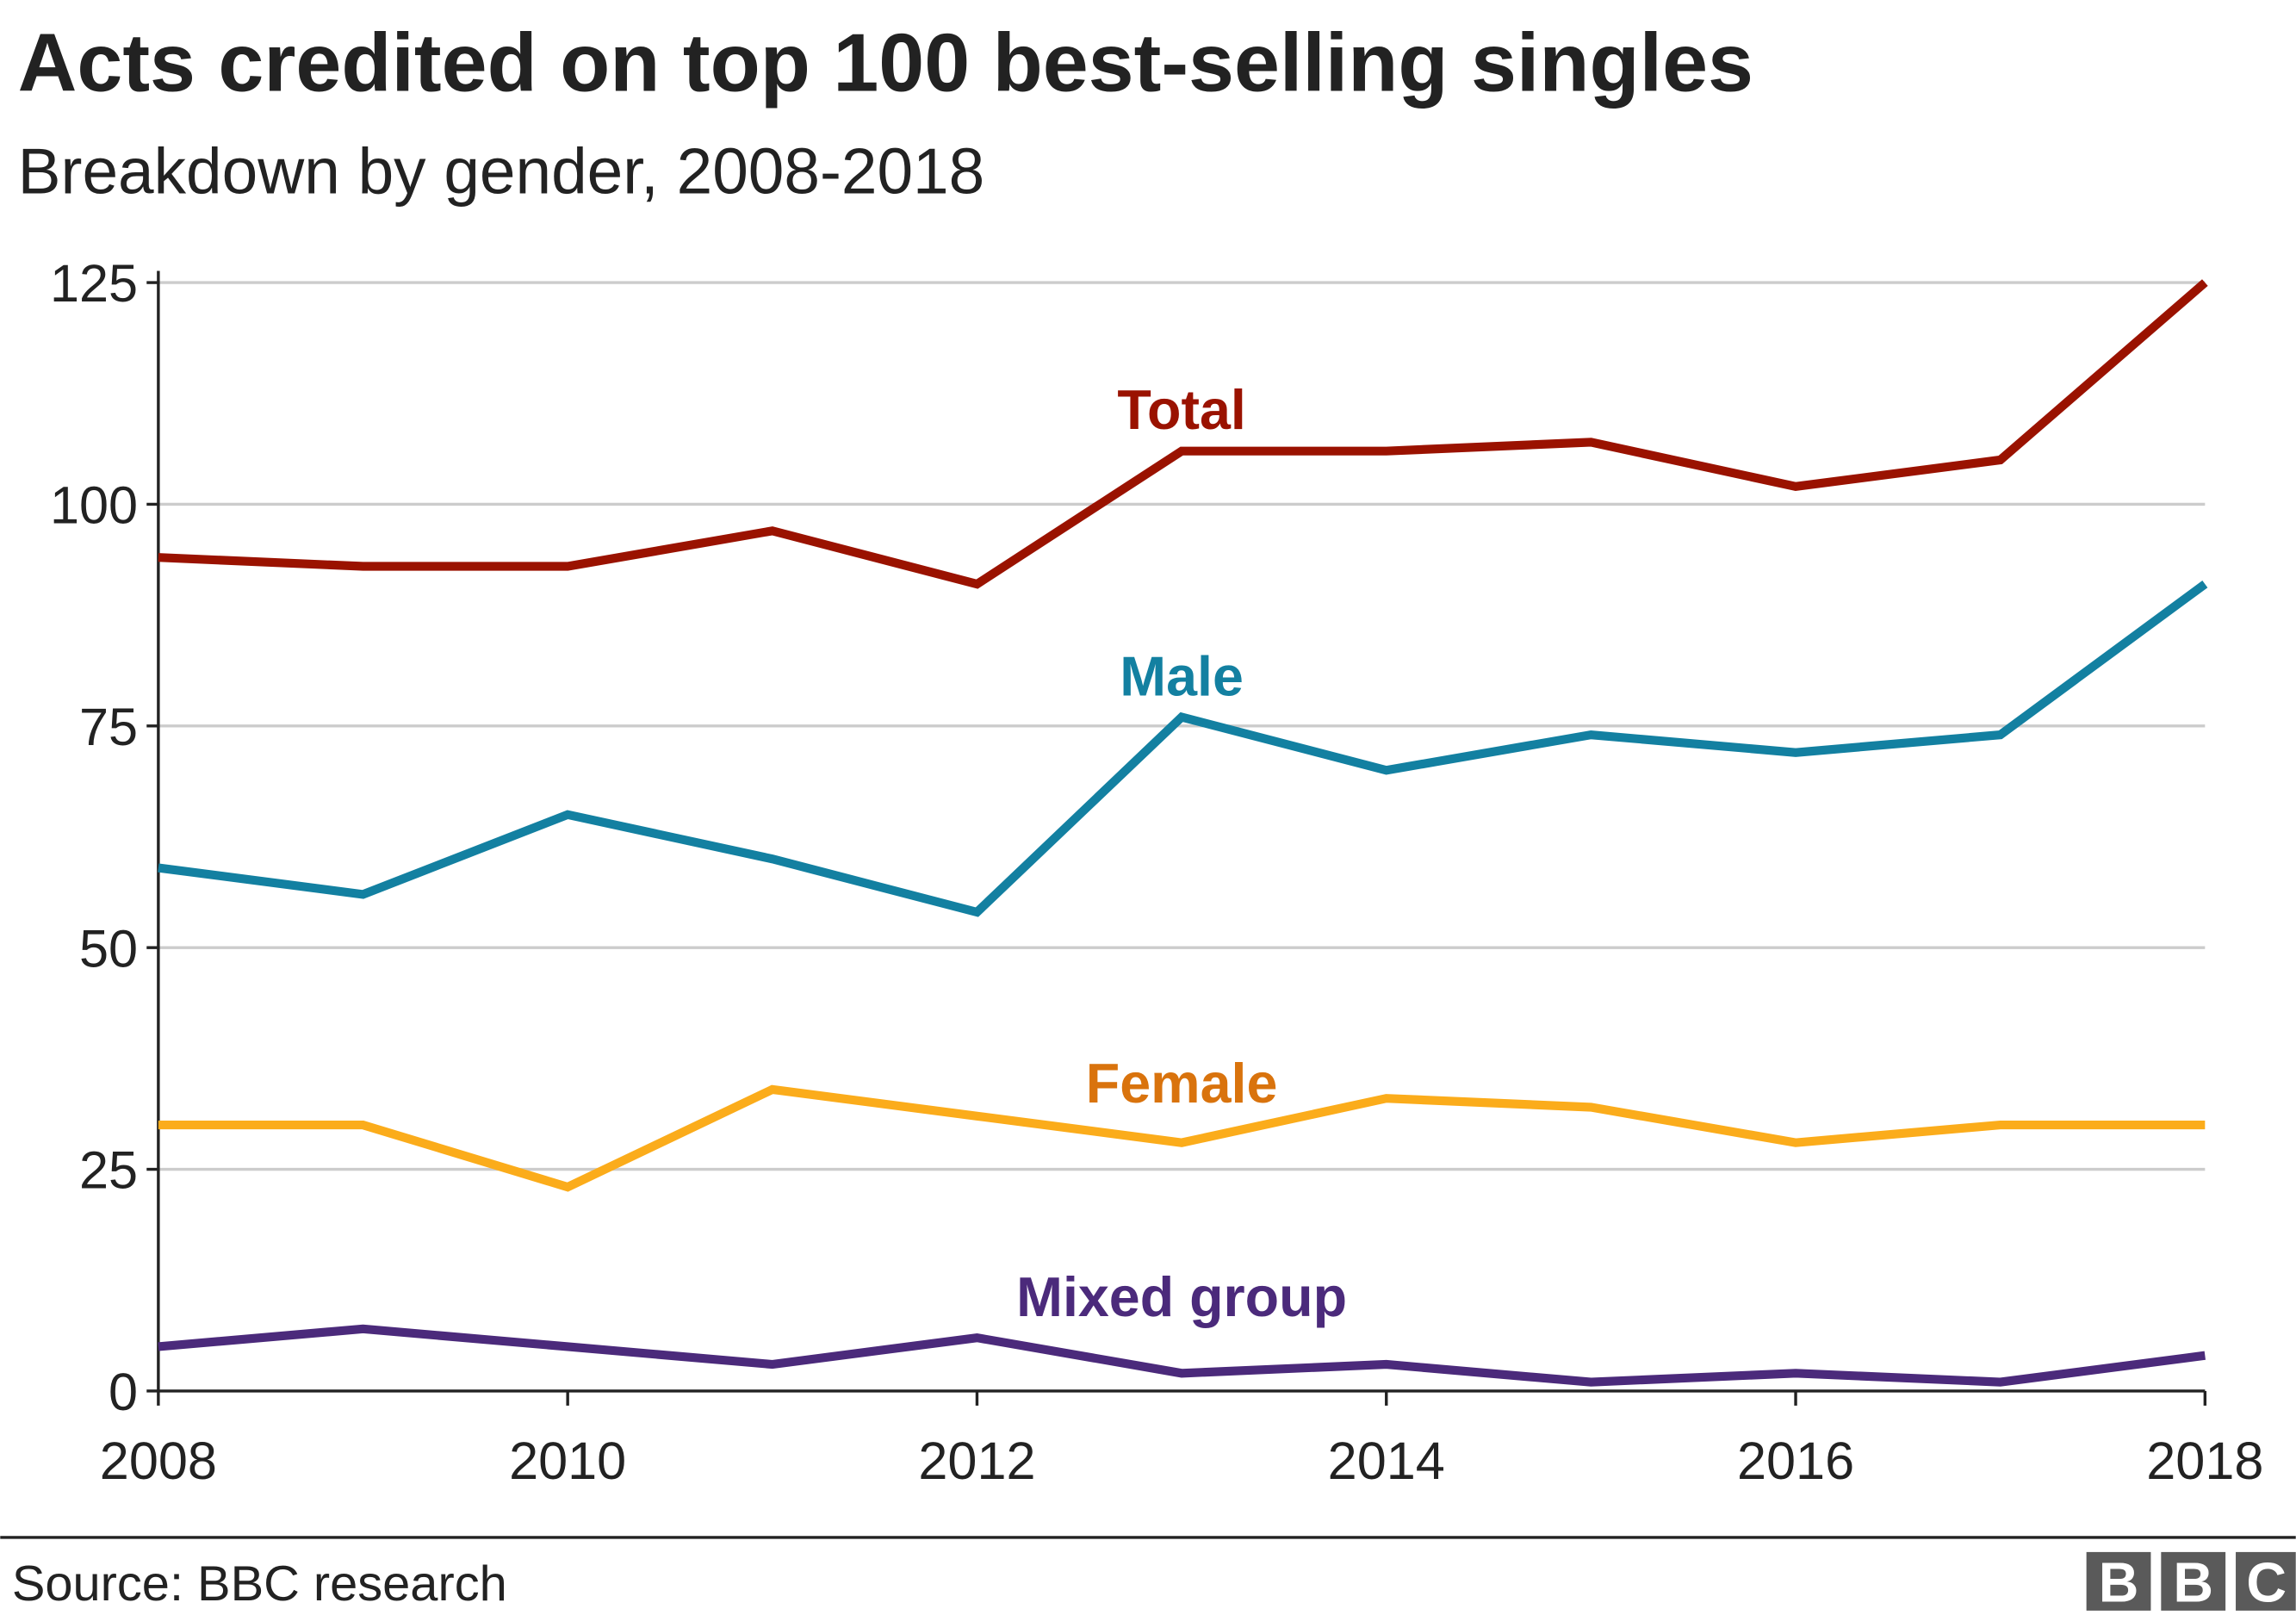  What do you see at coordinates (94, 283) in the screenshot?
I see `y-tick-label: 125` at bounding box center [94, 283].